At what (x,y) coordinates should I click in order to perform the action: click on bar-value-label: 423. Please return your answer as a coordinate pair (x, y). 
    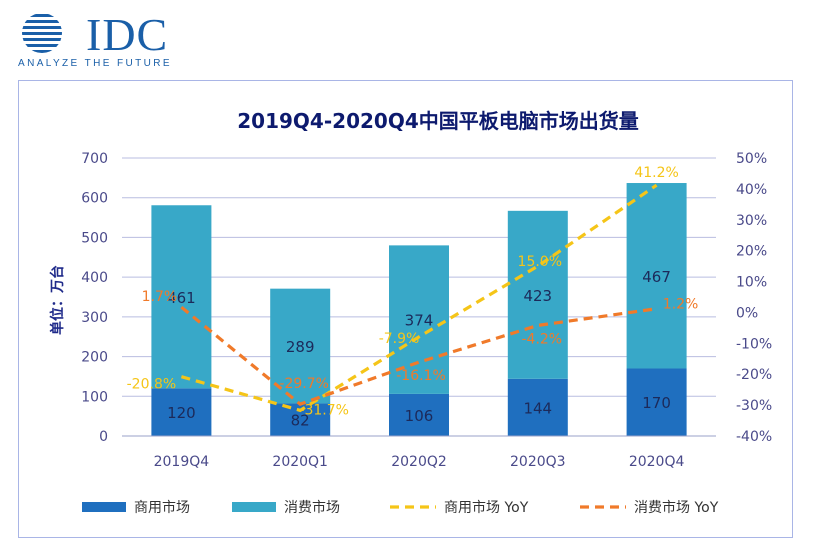
    Looking at the image, I should click on (537, 296).